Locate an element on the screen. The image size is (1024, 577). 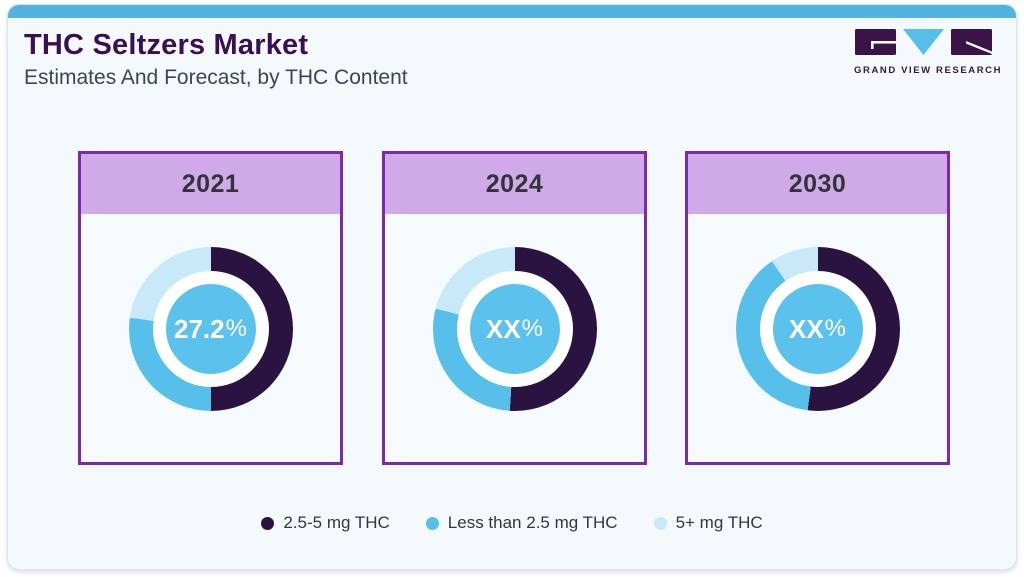
legend-item-5plus-mg: 5+ mg THC is located at coordinates (708, 523).